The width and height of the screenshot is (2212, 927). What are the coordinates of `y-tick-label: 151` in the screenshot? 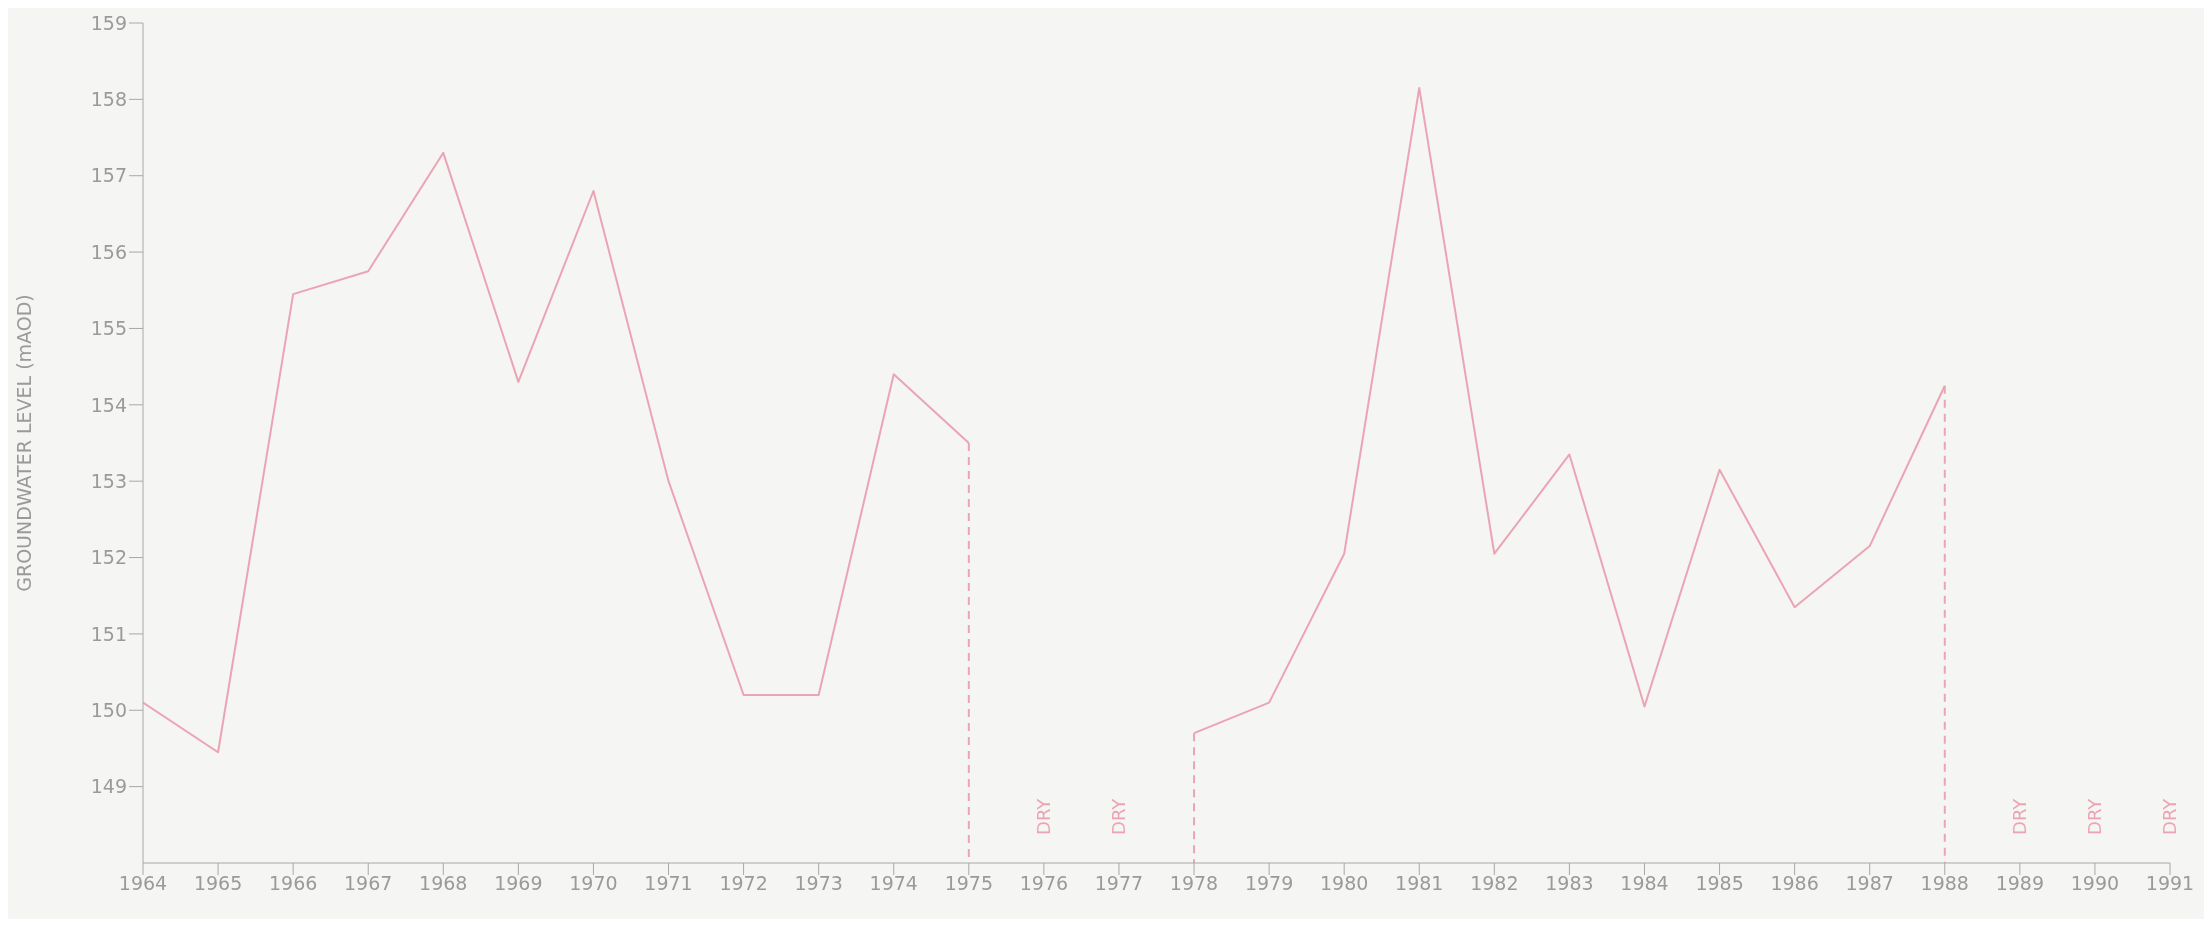 It's located at (108, 633).